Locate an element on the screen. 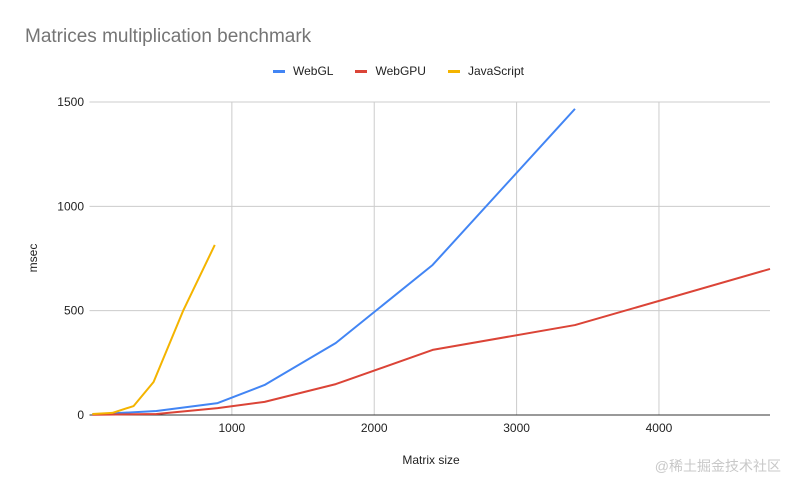 Image resolution: width=795 pixels, height=492 pixels. legend: WebGL WebGPU JavaScript is located at coordinates (397, 71).